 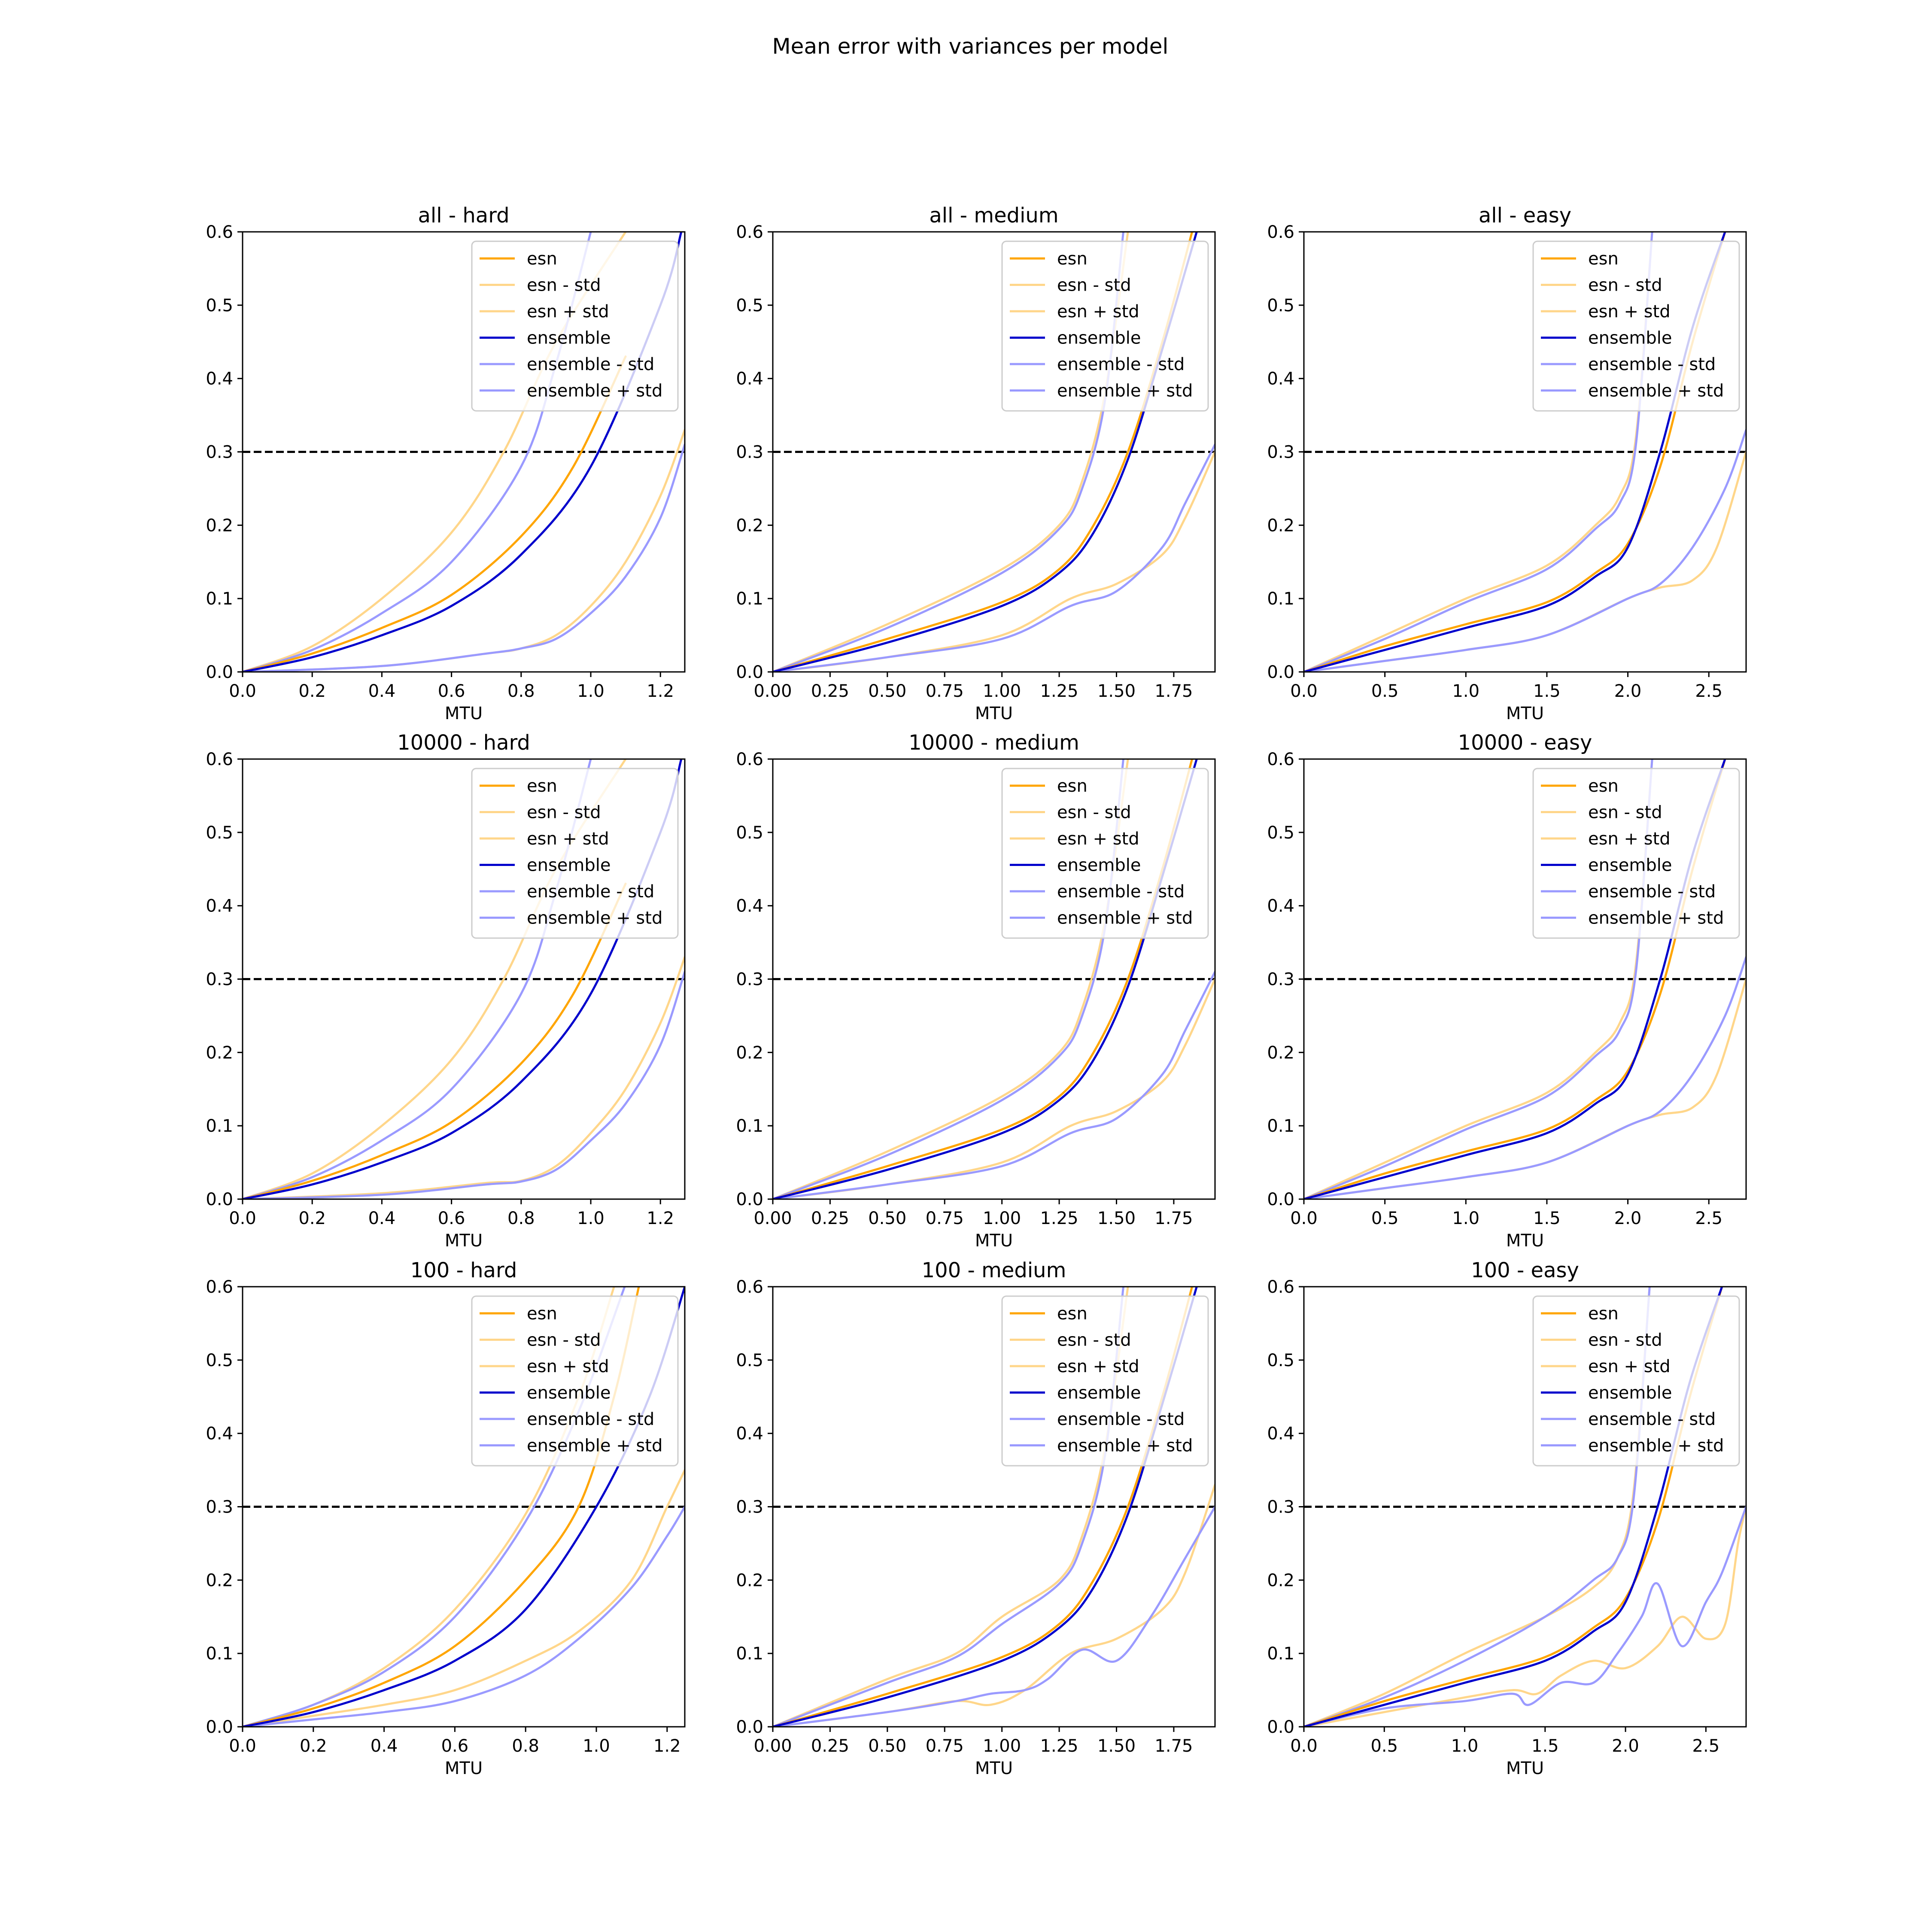 I want to click on legend-label: esn, so click(x=542, y=786).